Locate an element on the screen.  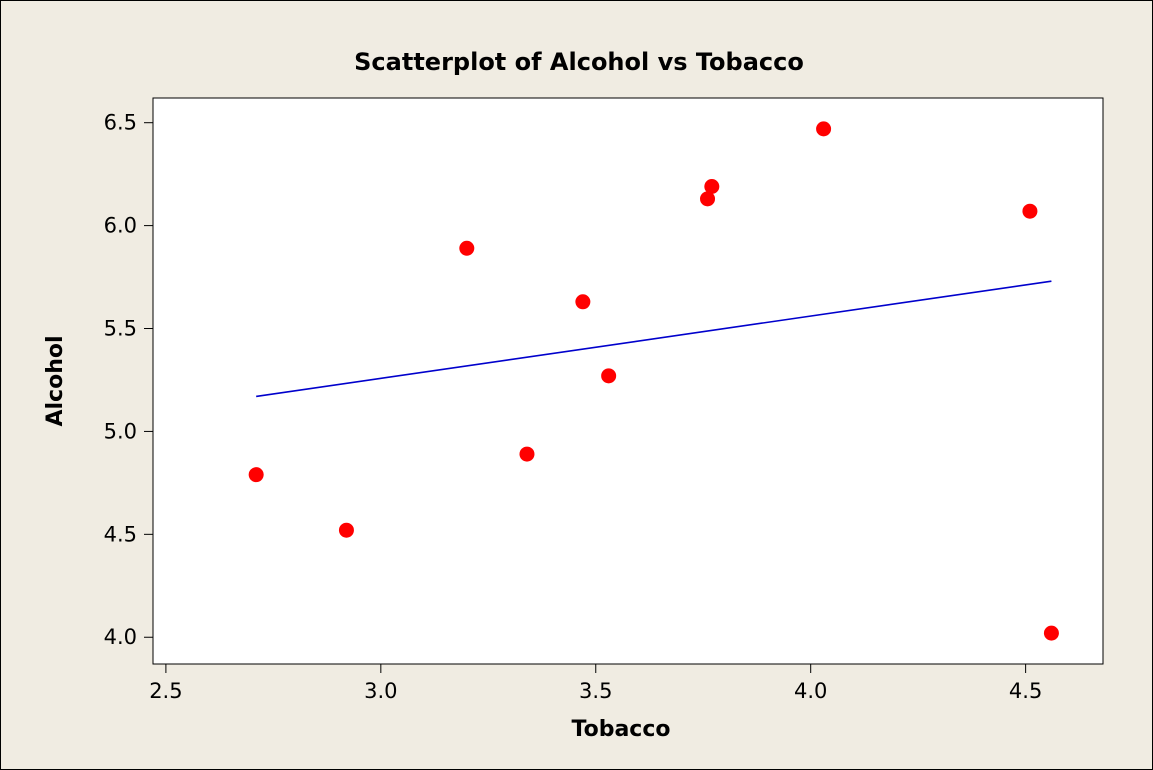
y-tick-label: 6.0 is located at coordinates (120, 226).